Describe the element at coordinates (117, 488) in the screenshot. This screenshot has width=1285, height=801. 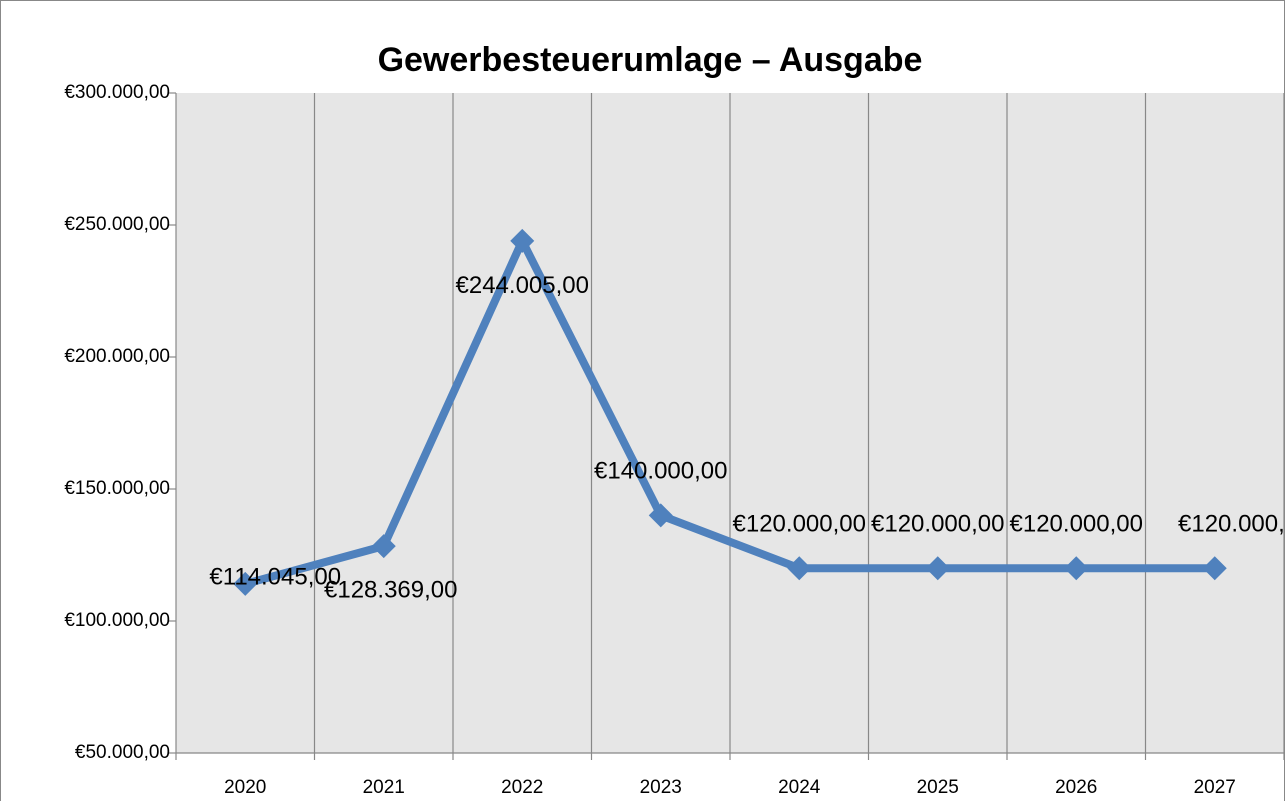
I see `y-tick-label: €150.000,00` at that location.